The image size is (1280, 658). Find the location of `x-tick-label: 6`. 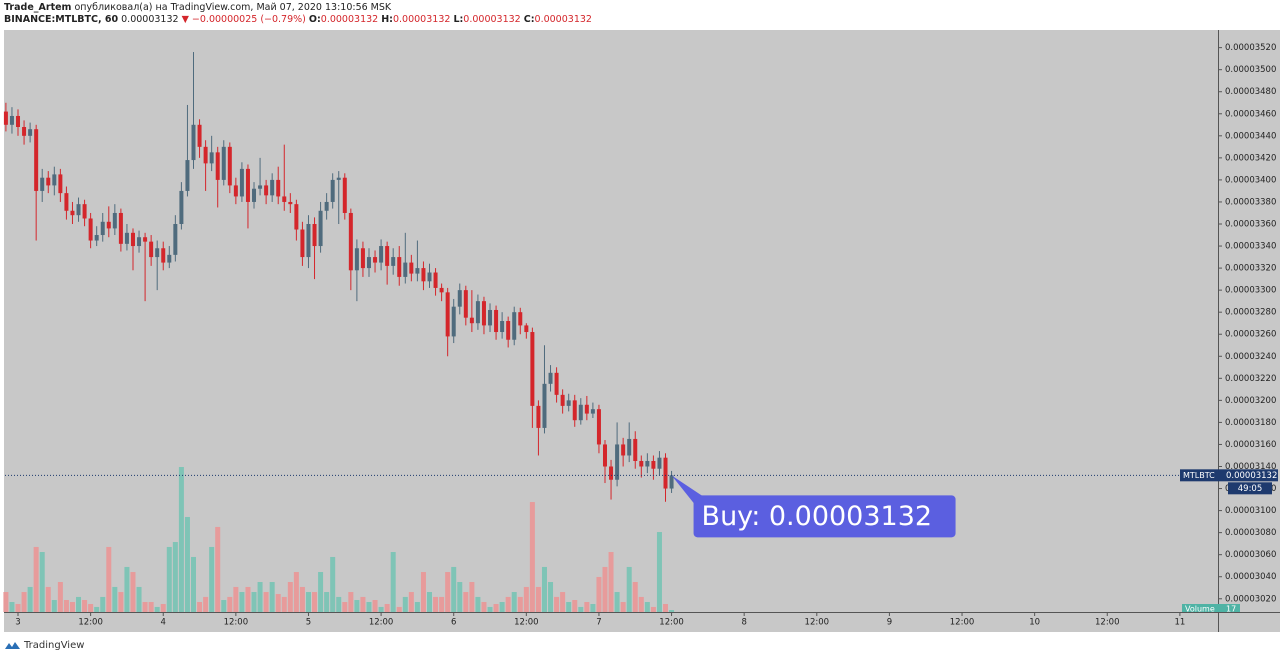

x-tick-label: 6 is located at coordinates (453, 623).